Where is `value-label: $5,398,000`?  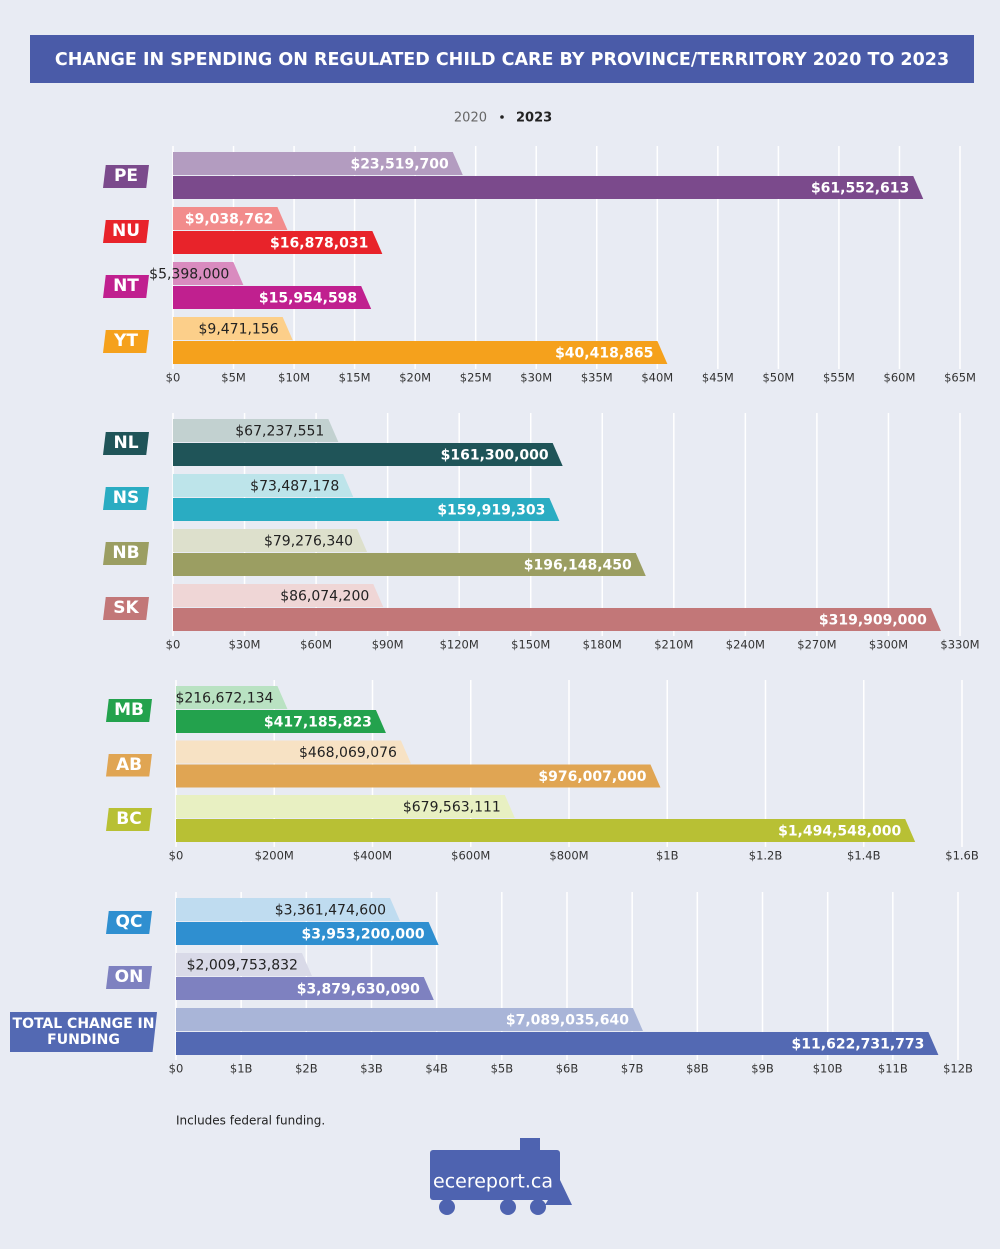 value-label: $5,398,000 is located at coordinates (189, 275).